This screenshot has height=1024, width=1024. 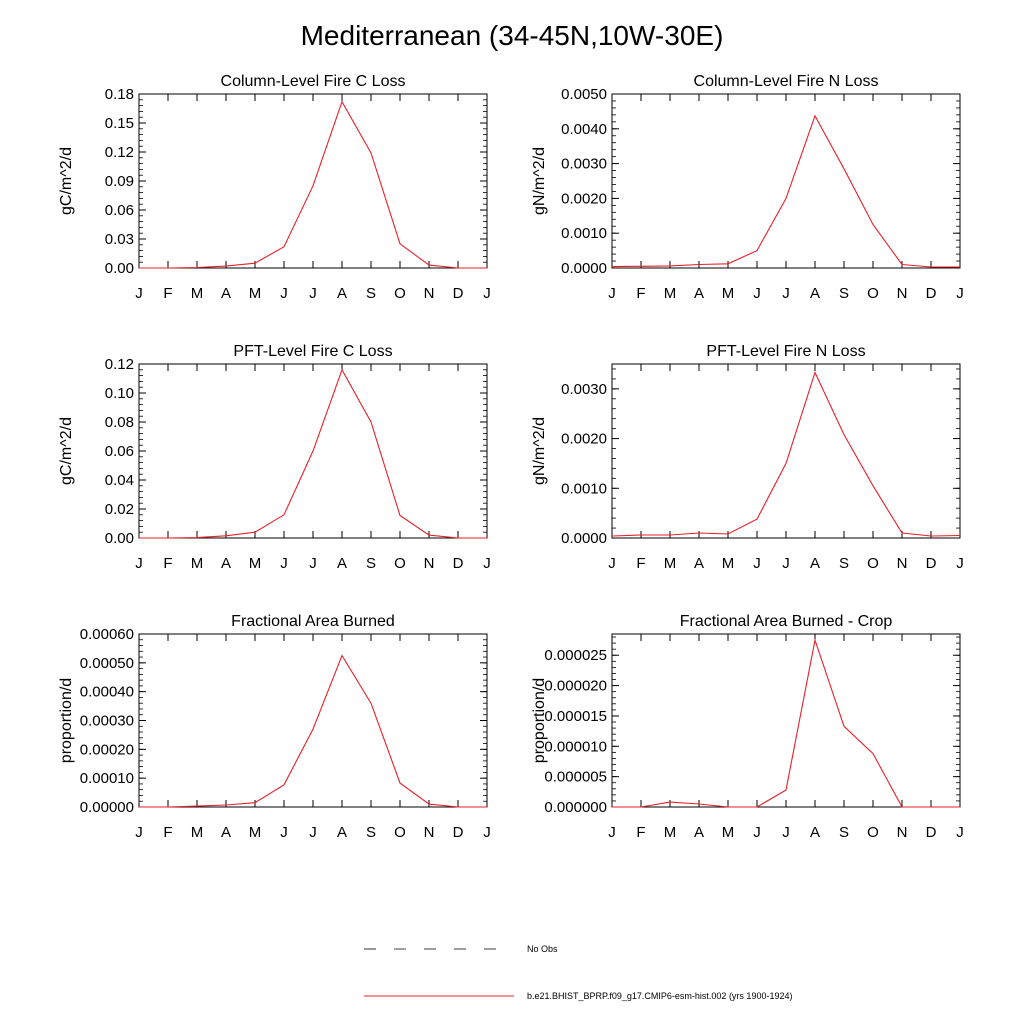 What do you see at coordinates (785, 351) in the screenshot?
I see `chart-title: PFT-Level Fire N Loss` at bounding box center [785, 351].